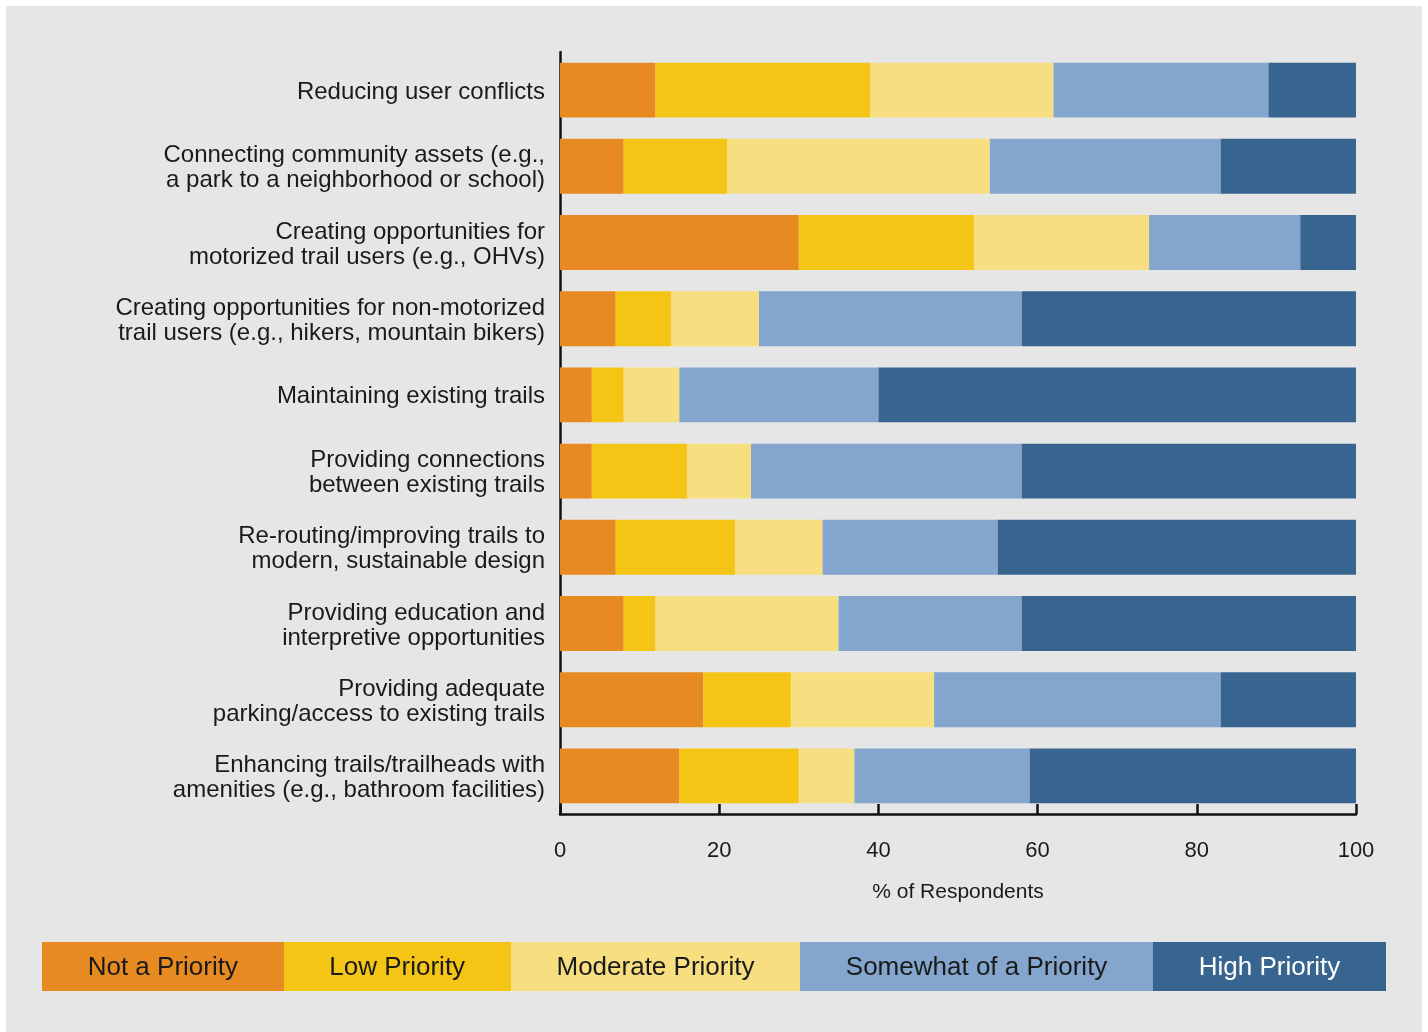  What do you see at coordinates (391, 547) in the screenshot?
I see `y-tick-label: Re-routing/improving trails to modern, sustainable design` at bounding box center [391, 547].